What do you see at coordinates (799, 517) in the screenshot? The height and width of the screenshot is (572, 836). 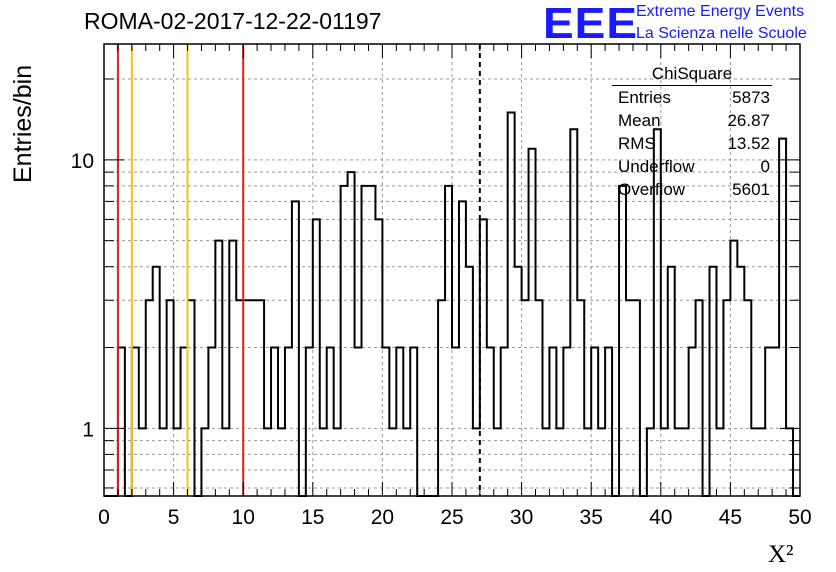 I see `x-tick-label: 50` at bounding box center [799, 517].